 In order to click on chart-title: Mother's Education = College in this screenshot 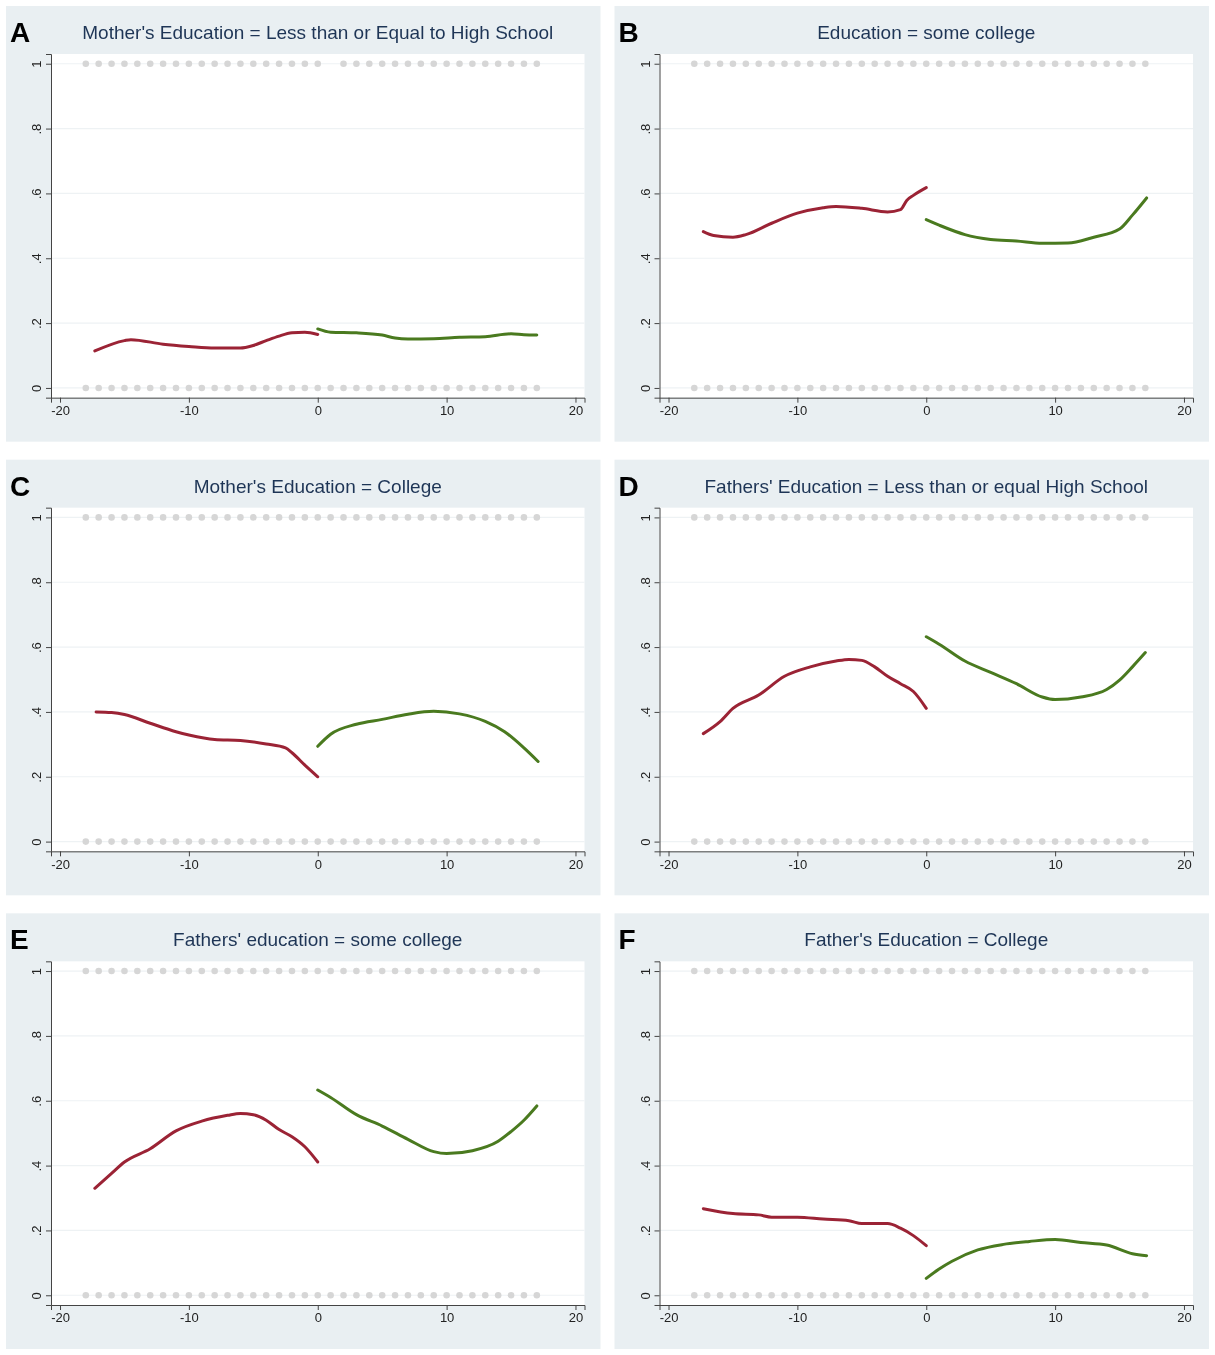, I will do `click(317, 486)`.